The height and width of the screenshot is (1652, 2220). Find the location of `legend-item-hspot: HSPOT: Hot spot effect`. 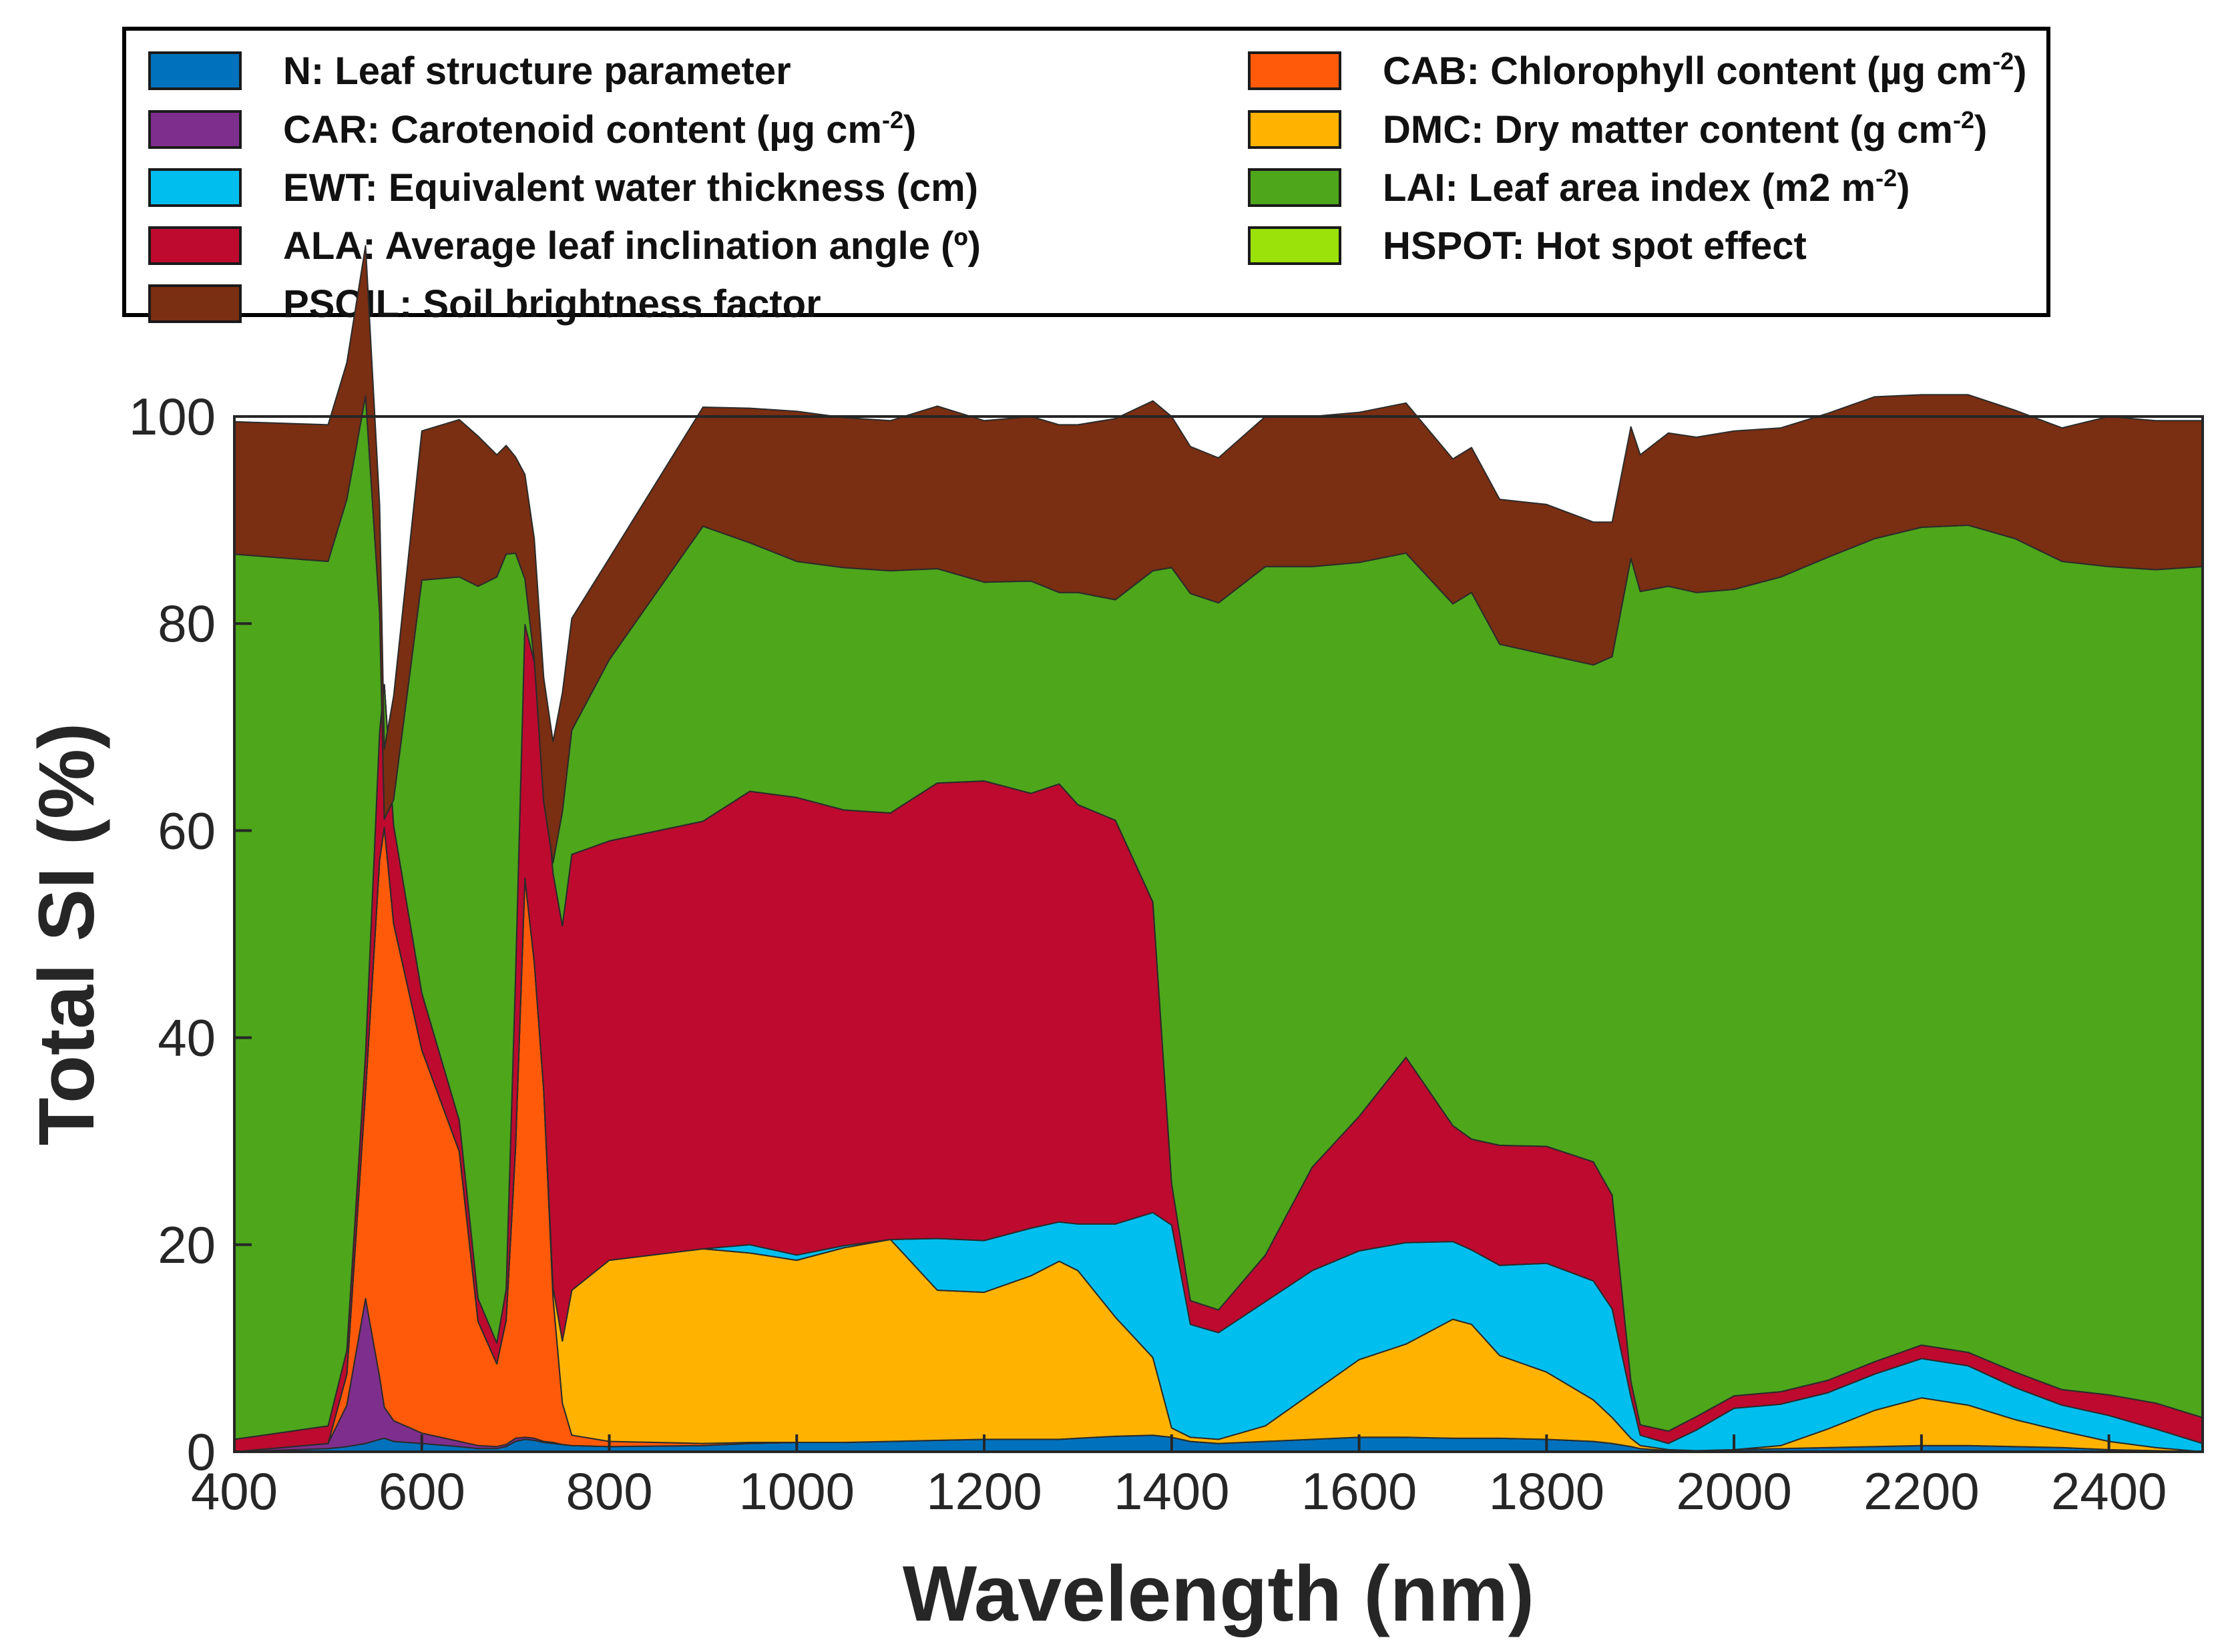

legend-item-hspot: HSPOT: Hot spot effect is located at coordinates (1527, 245).